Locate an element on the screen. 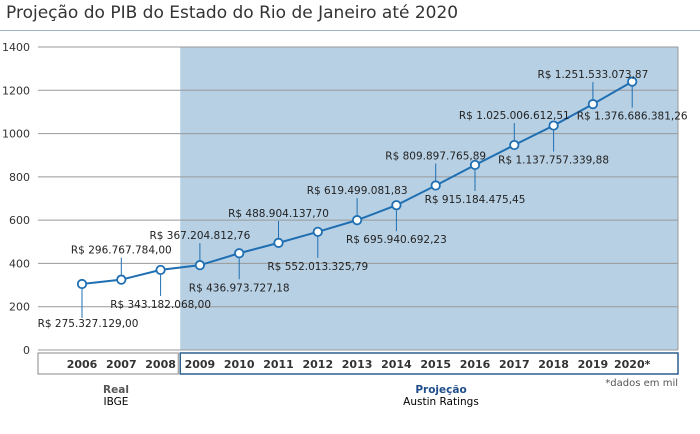 Image resolution: width=700 pixels, height=434 pixels. x-tick-label: 2019 is located at coordinates (593, 364).